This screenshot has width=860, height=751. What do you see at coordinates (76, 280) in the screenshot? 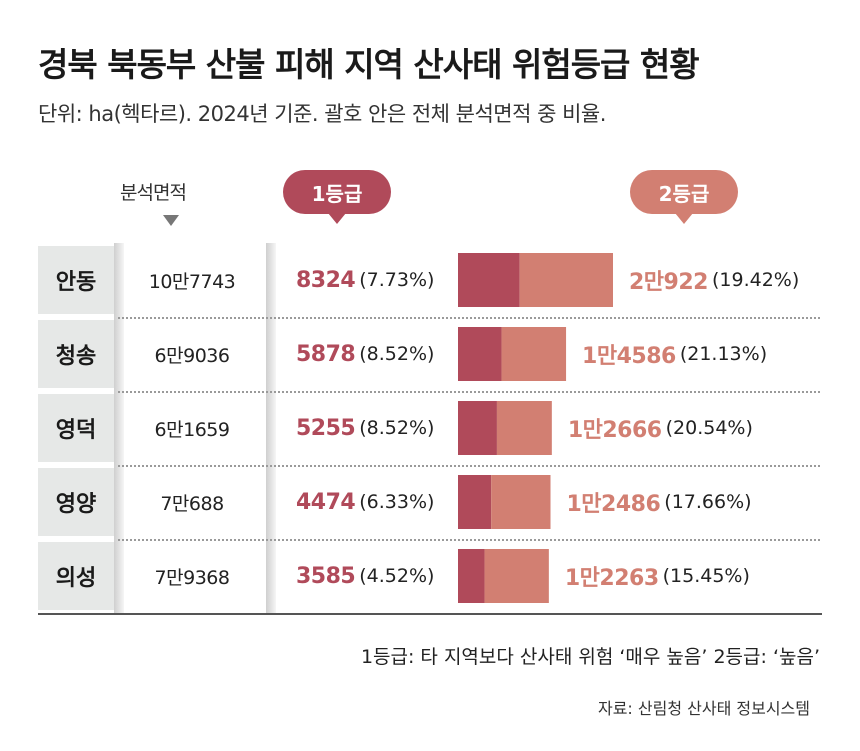
I see `region-label: 안동` at bounding box center [76, 280].